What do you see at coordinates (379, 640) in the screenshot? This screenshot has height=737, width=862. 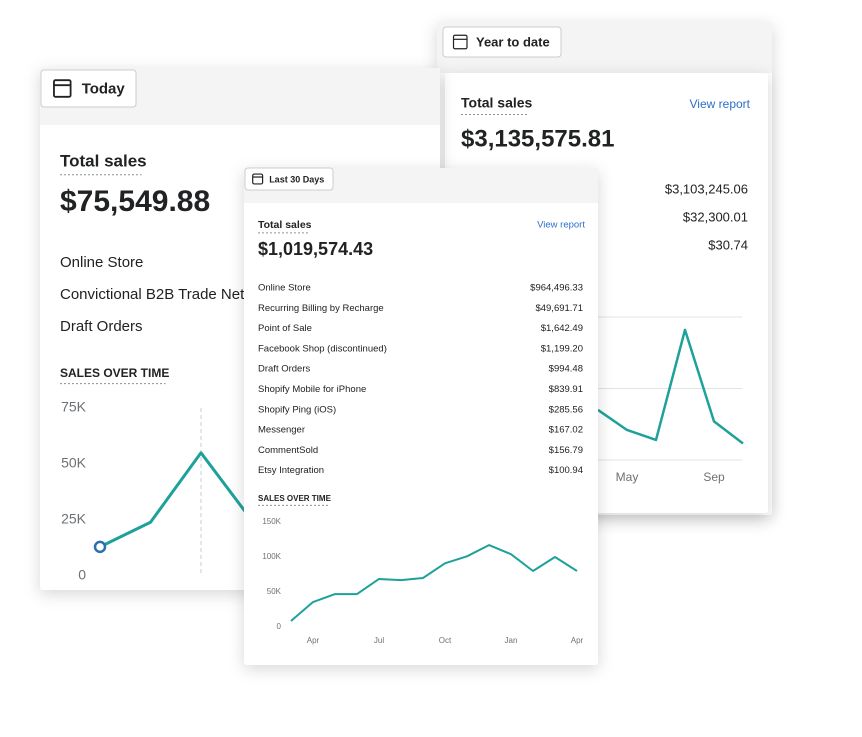 I see `x-tick-label: Jul` at bounding box center [379, 640].